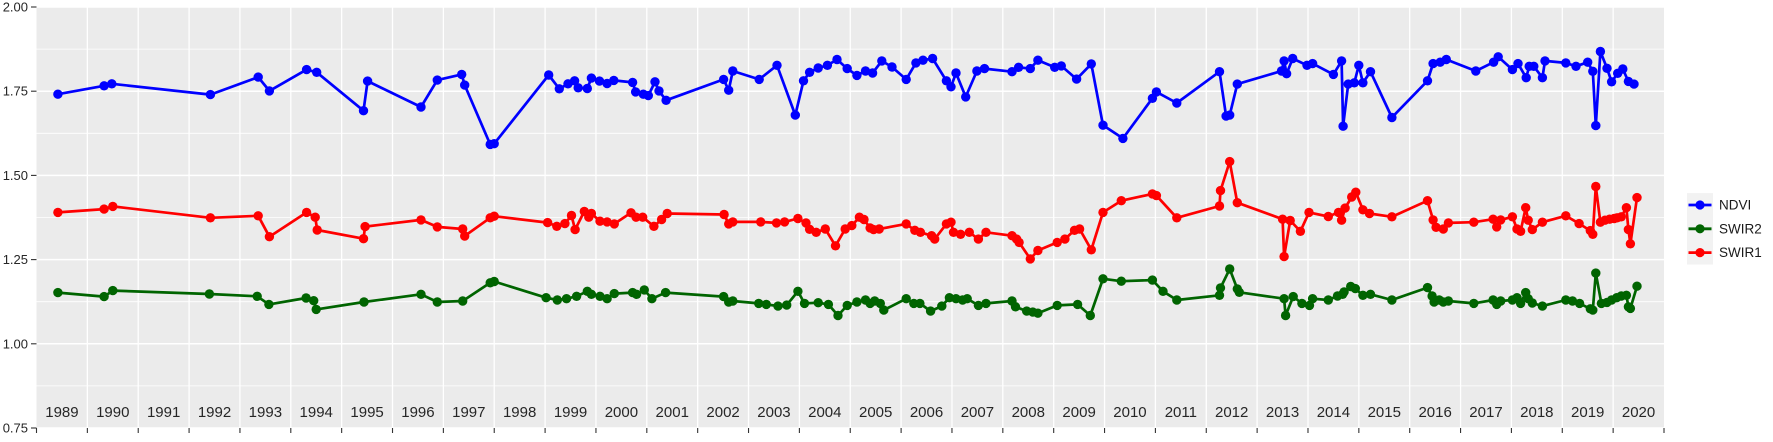  I want to click on x-tick-label-1996: 1996, so click(417, 412).